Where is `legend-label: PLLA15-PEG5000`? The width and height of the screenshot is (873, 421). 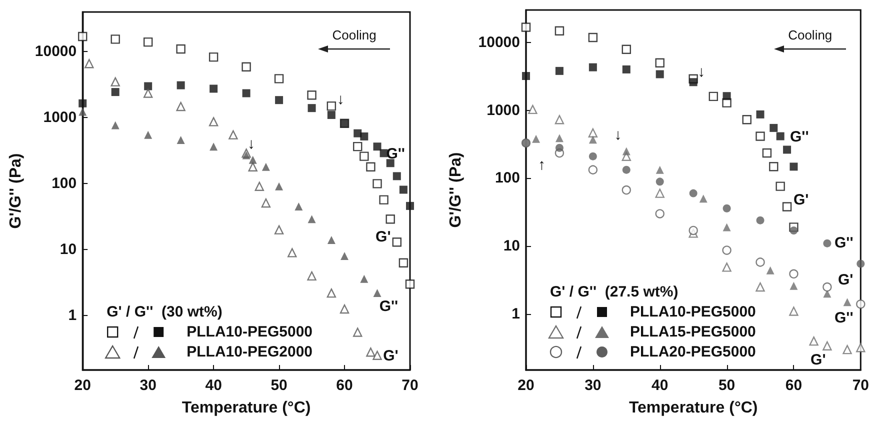
legend-label: PLLA15-PEG5000 is located at coordinates (693, 332).